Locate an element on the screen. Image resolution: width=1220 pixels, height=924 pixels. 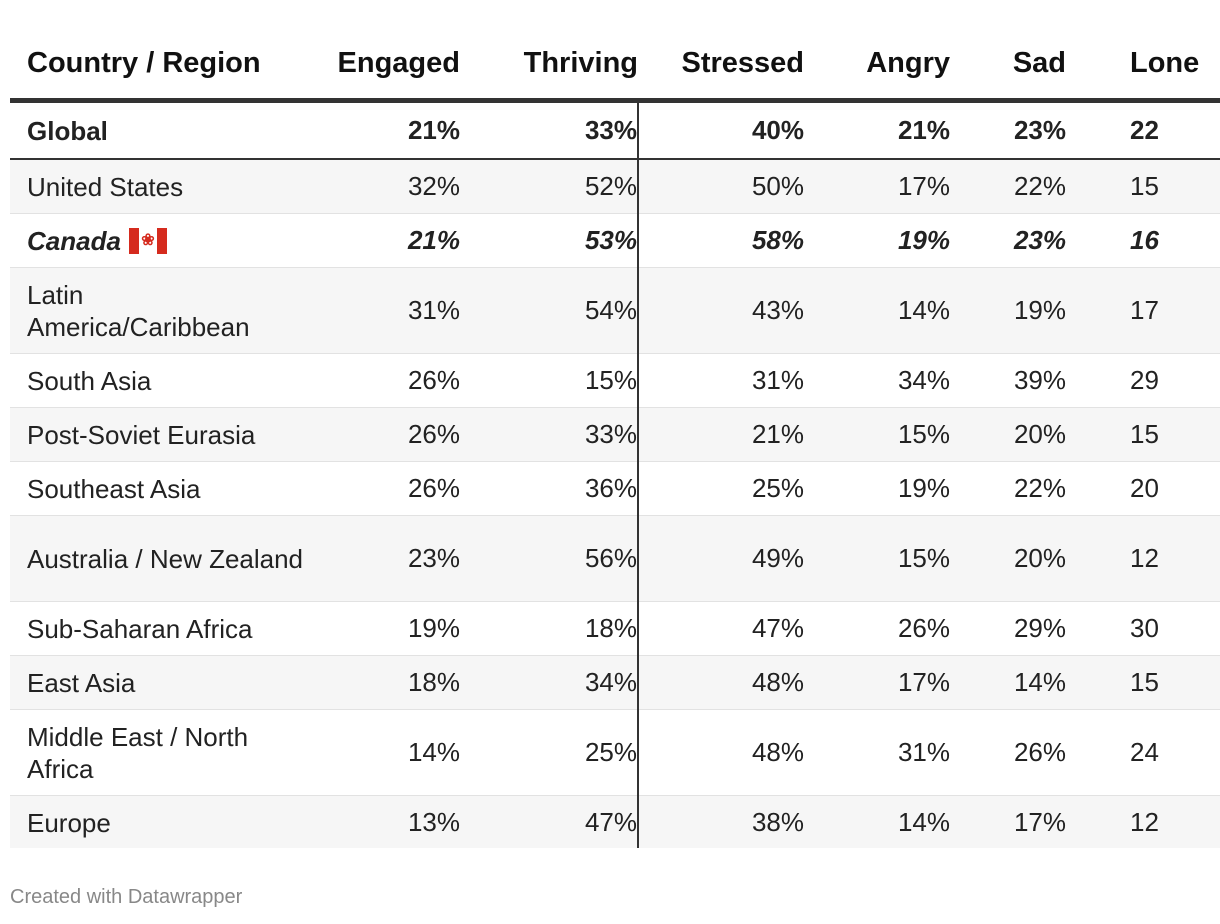
cell-stressed: 21% is located at coordinates (720, 434).